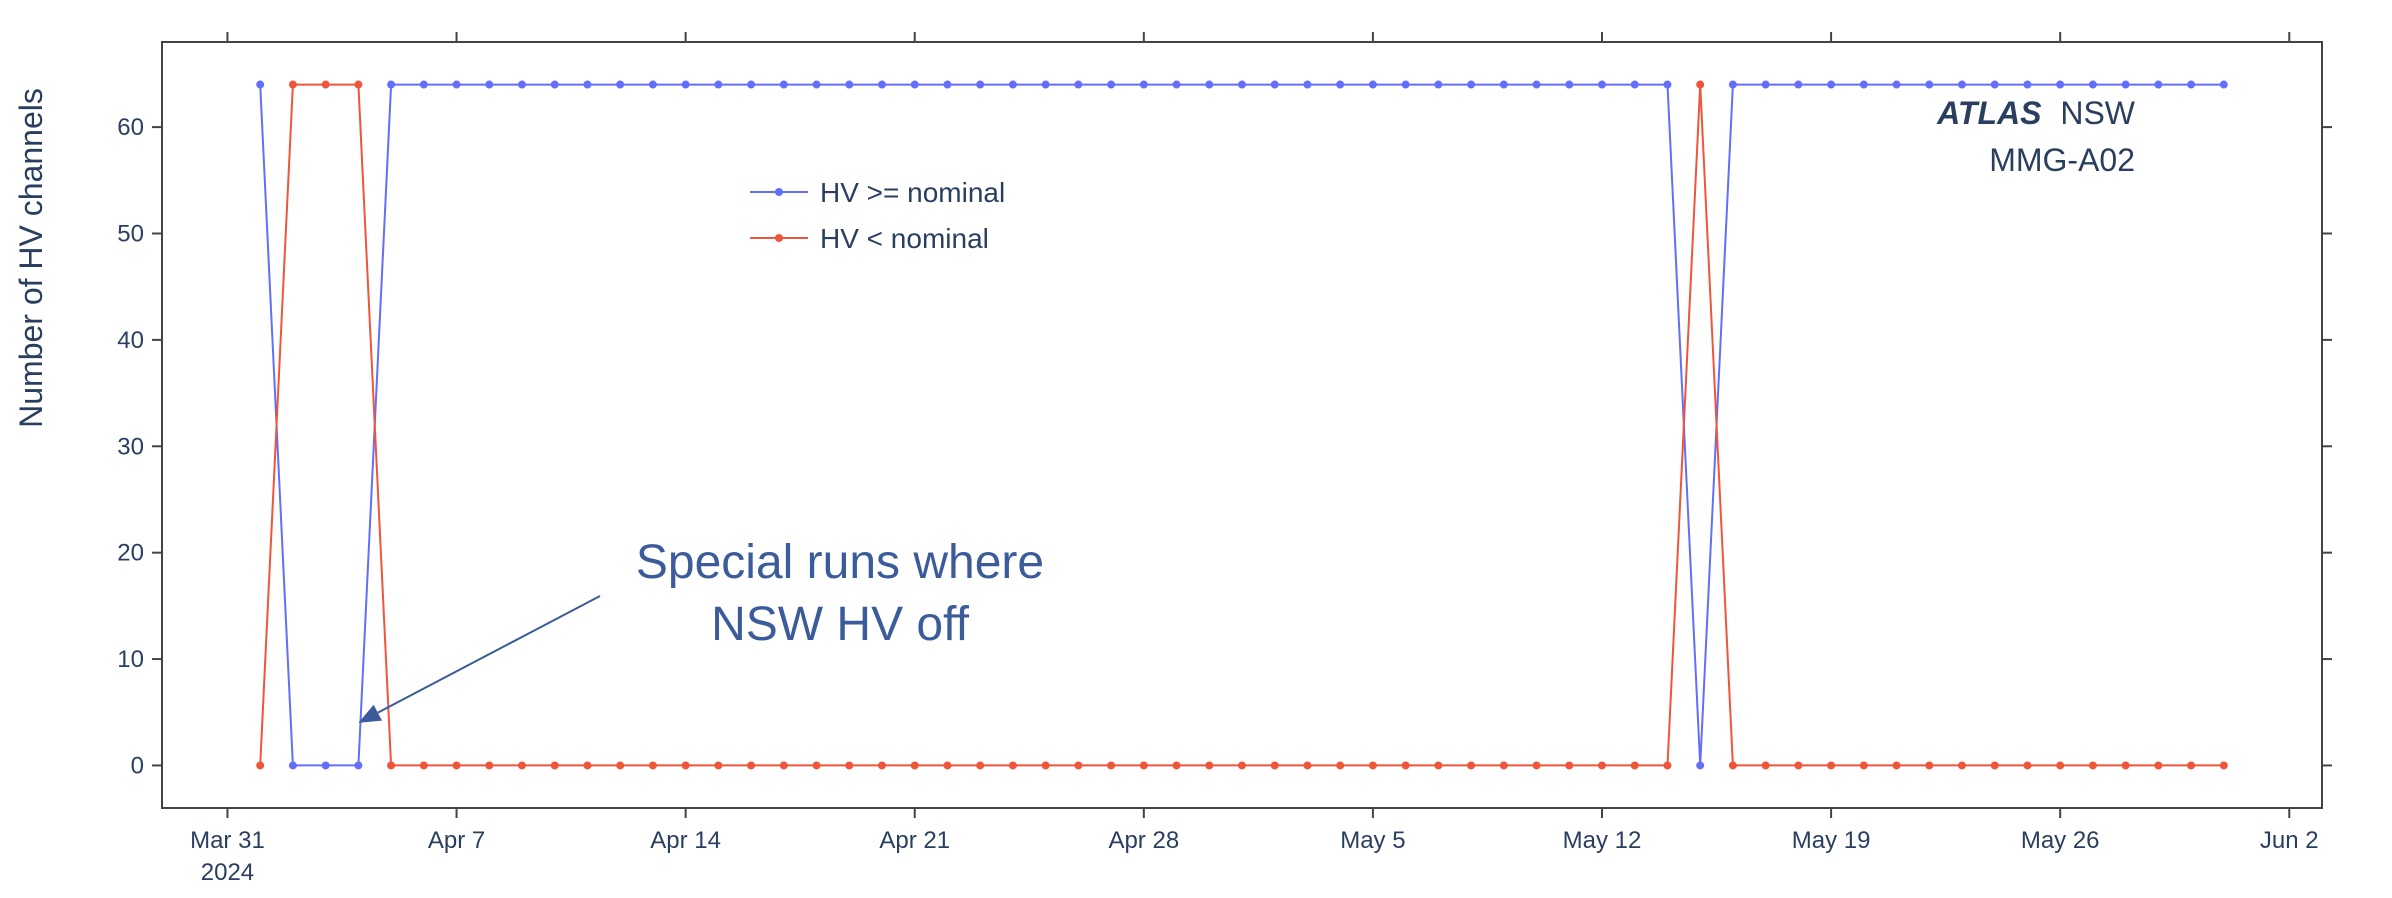 This screenshot has width=2392, height=898. Describe the element at coordinates (1372, 840) in the screenshot. I see `x-tick-label: May 5` at that location.